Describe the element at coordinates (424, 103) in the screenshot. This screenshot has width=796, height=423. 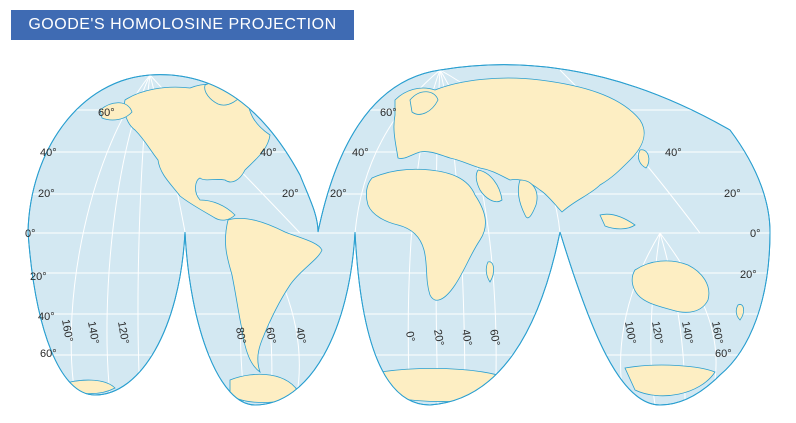
I see `scandinavia` at that location.